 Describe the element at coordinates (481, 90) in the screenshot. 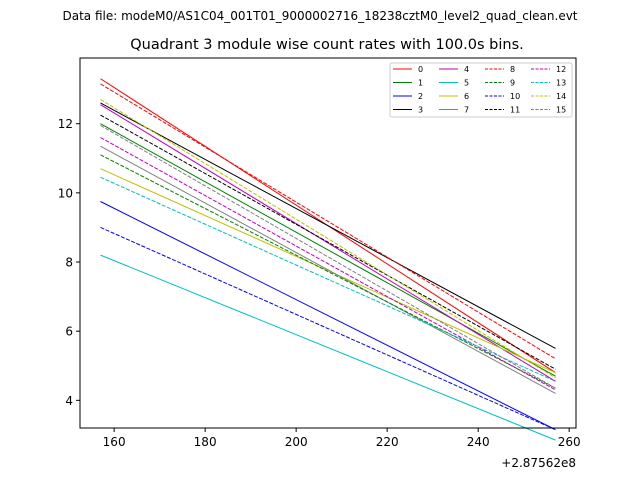

I see `legend-frame` at that location.